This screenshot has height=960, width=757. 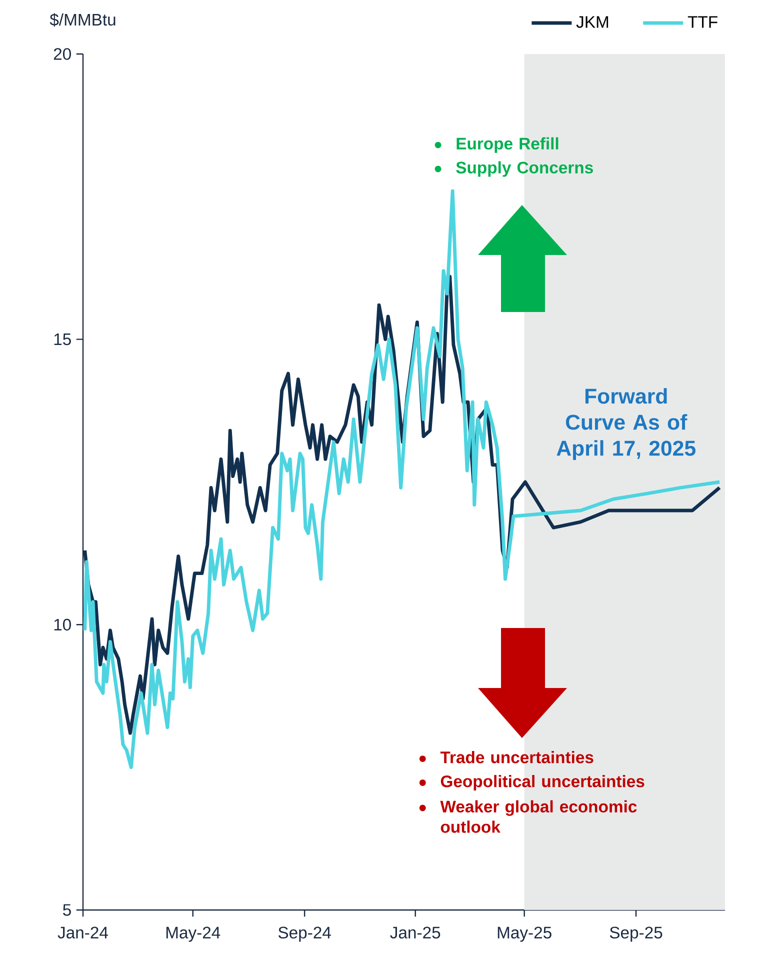 I want to click on y-tick-label: 10, so click(x=62, y=624).